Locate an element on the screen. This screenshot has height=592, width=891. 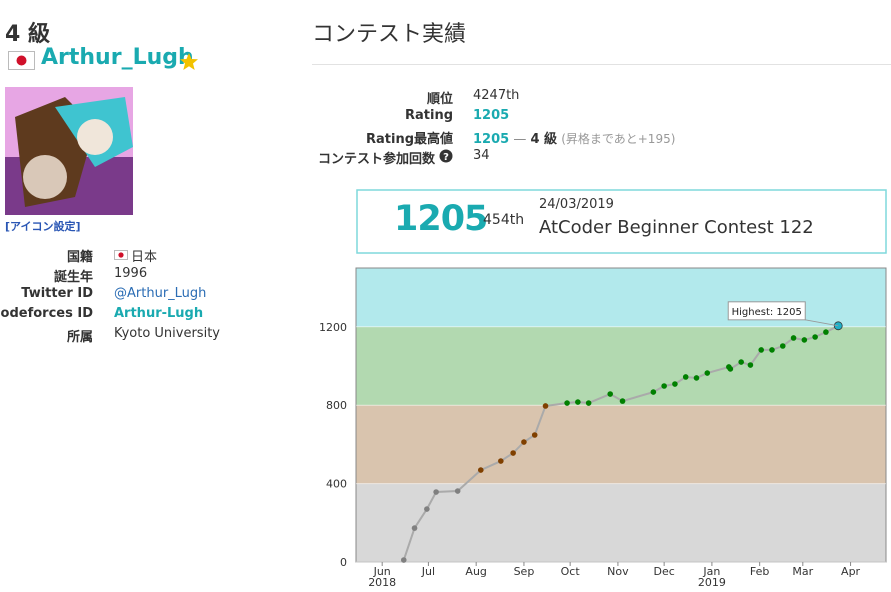
stat-label: コンテスト参加回数 is located at coordinates (376, 159).